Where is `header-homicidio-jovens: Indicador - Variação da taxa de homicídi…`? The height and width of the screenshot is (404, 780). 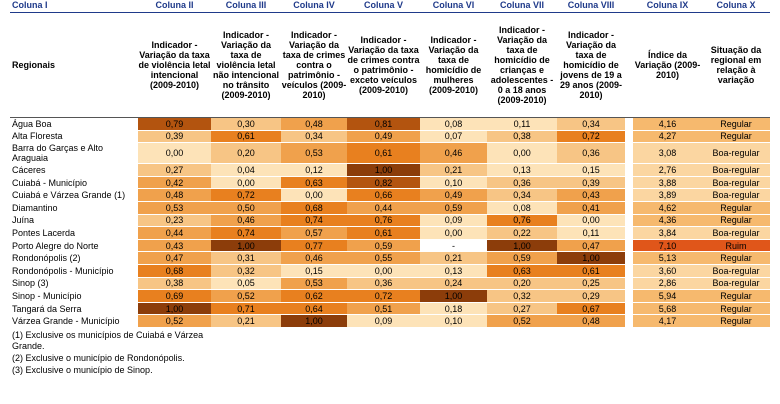 header-homicidio-jovens: Indicador - Variação da taxa de homicídi… is located at coordinates (591, 65).